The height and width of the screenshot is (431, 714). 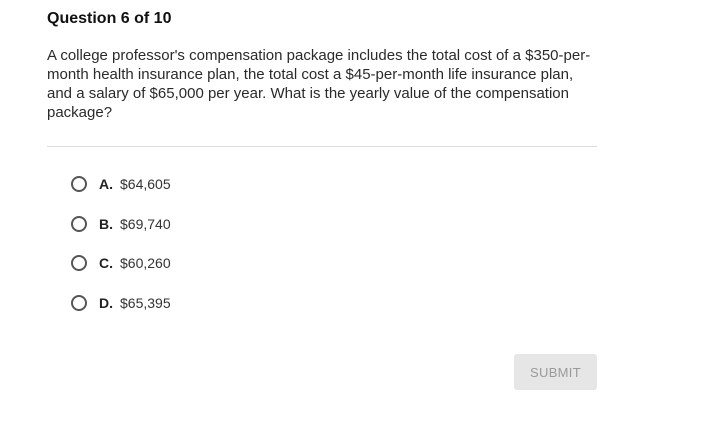 I want to click on option-letter: C., so click(x=106, y=263).